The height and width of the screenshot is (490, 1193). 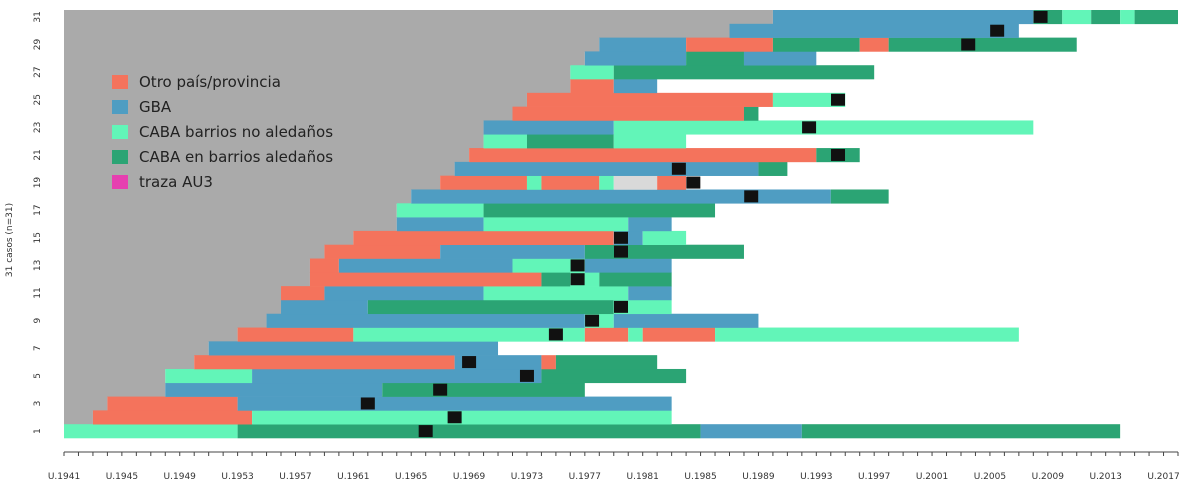 What do you see at coordinates (715, 58) in the screenshot?
I see `segment-case-28-1-caba_aled` at bounding box center [715, 58].